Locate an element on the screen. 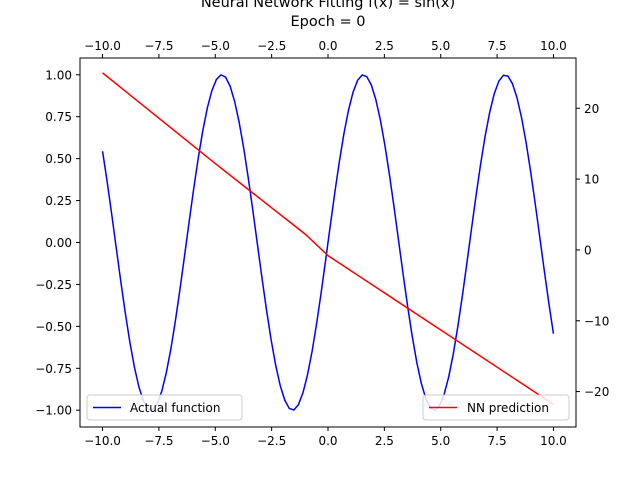  y-tick-label-left: −1.00 is located at coordinates (53, 411).